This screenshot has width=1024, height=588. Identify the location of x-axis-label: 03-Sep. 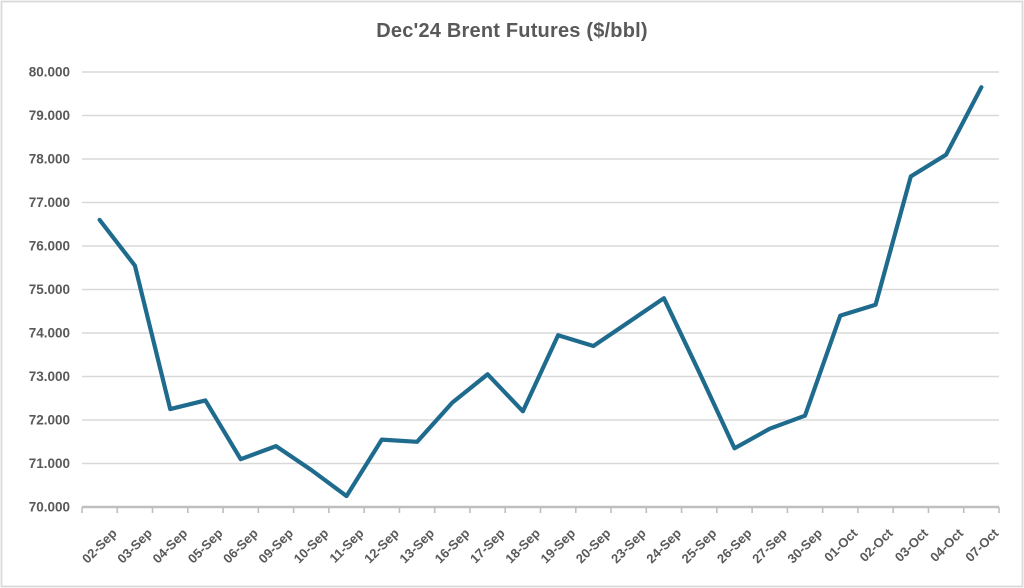
(134, 545).